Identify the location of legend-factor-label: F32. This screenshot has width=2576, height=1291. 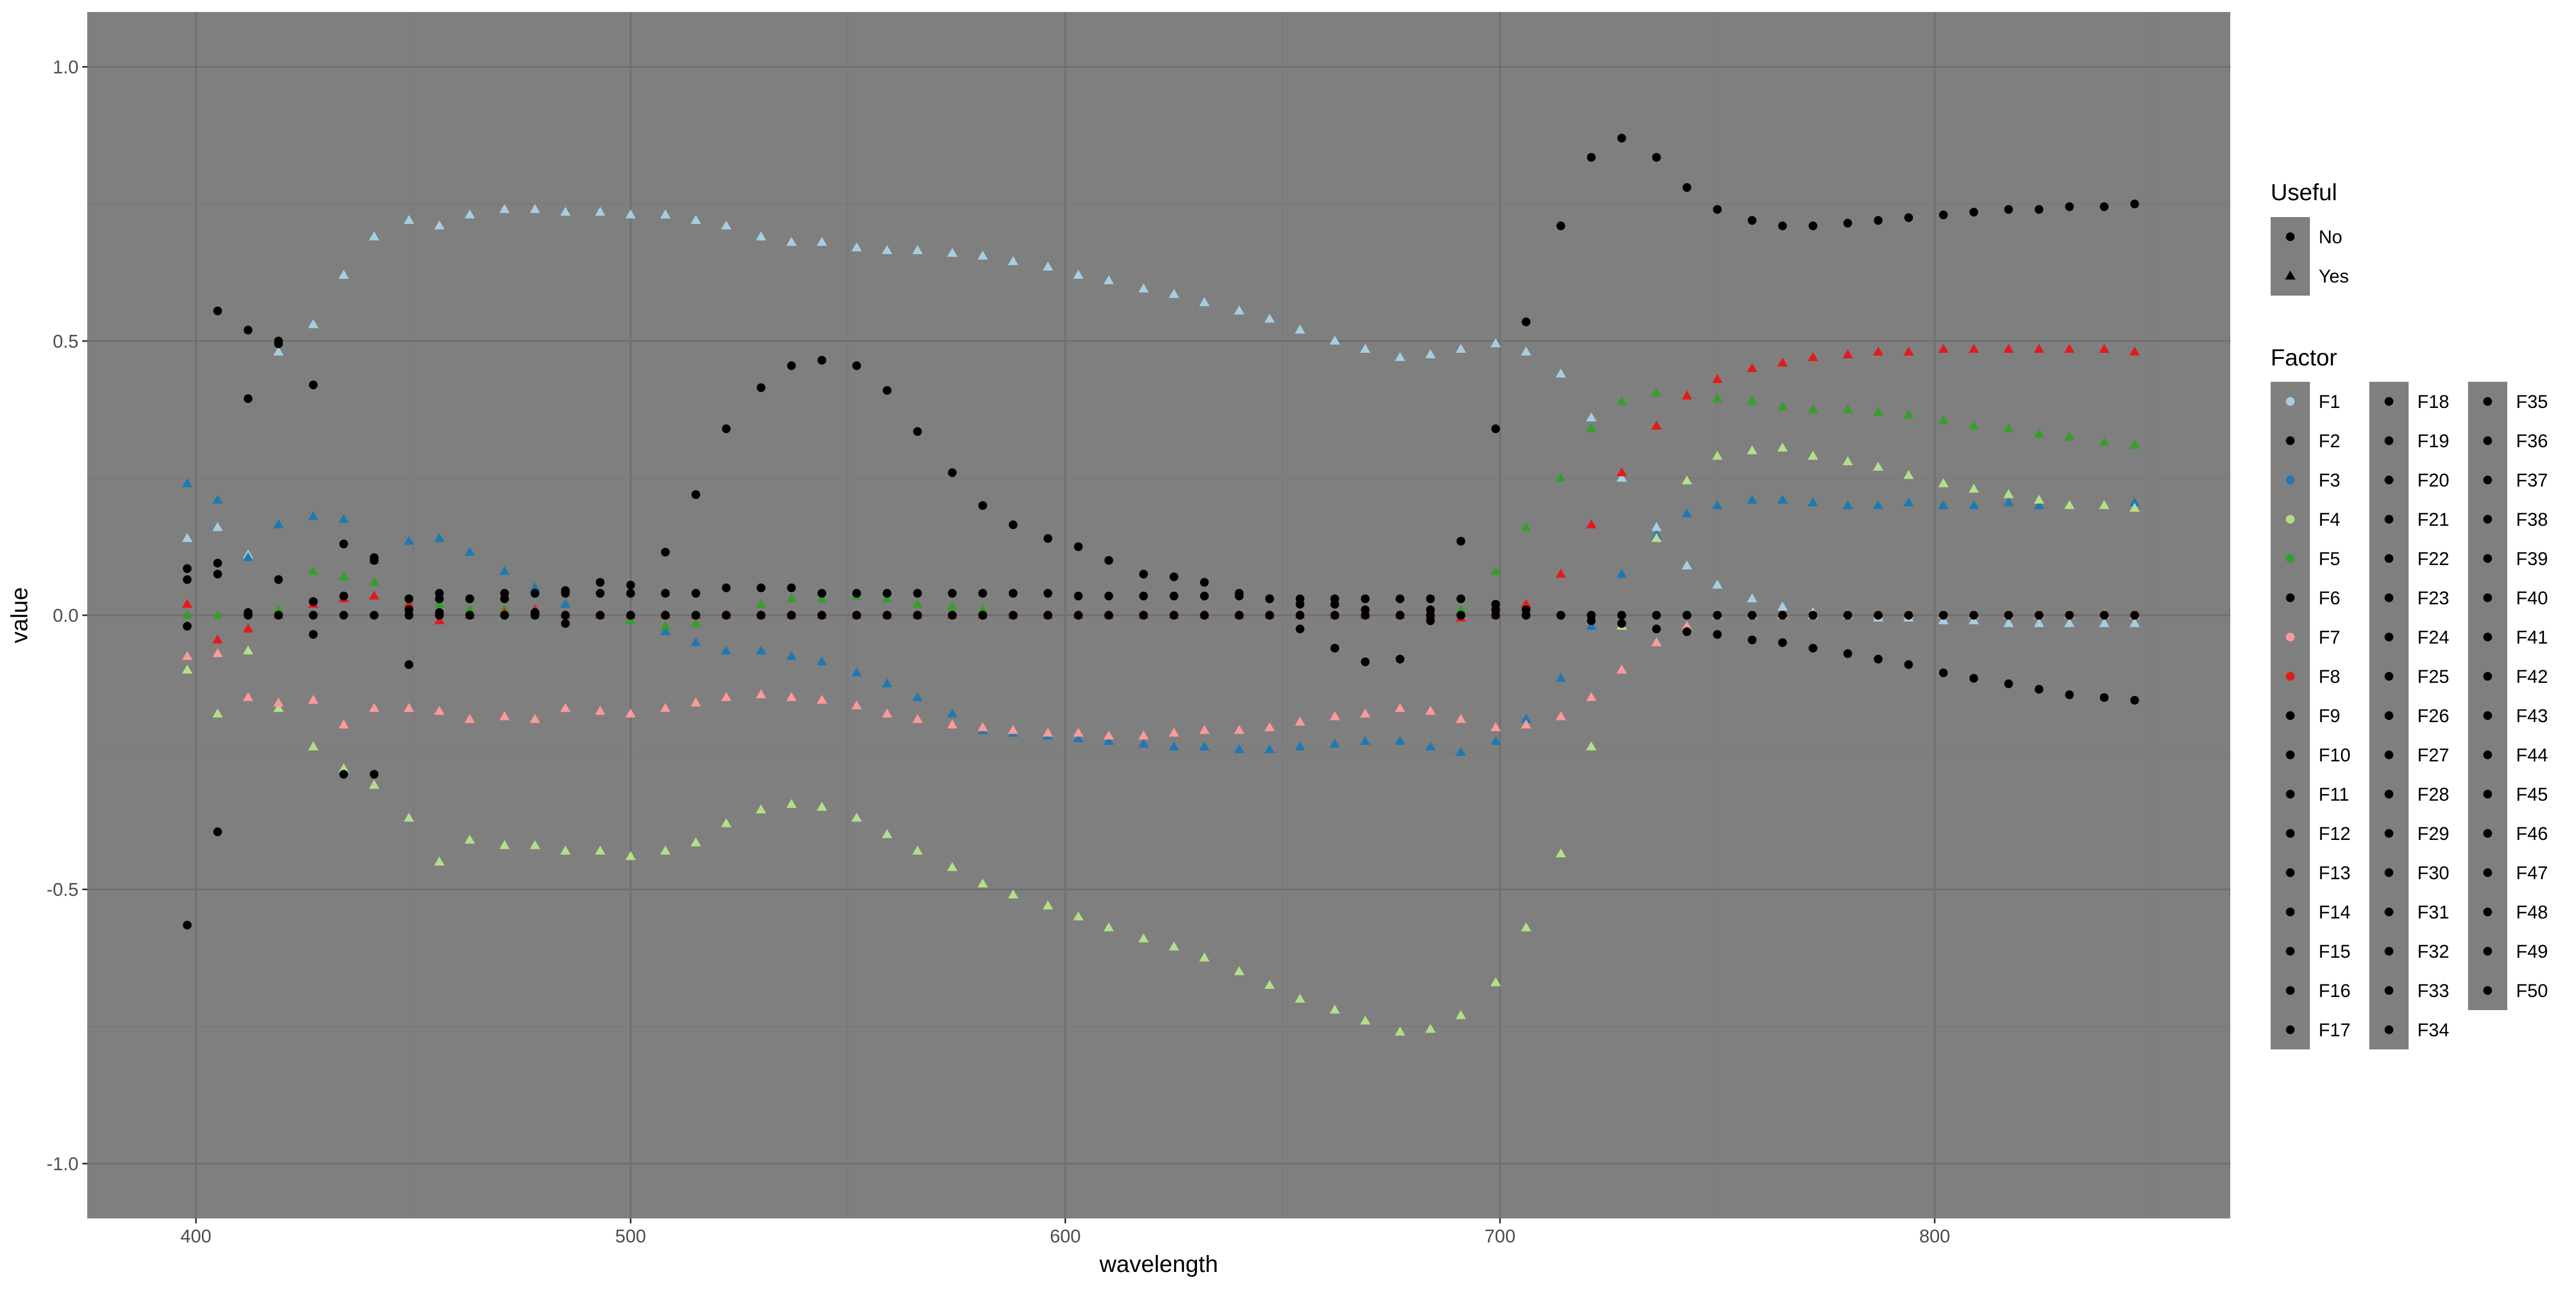
(2433, 951).